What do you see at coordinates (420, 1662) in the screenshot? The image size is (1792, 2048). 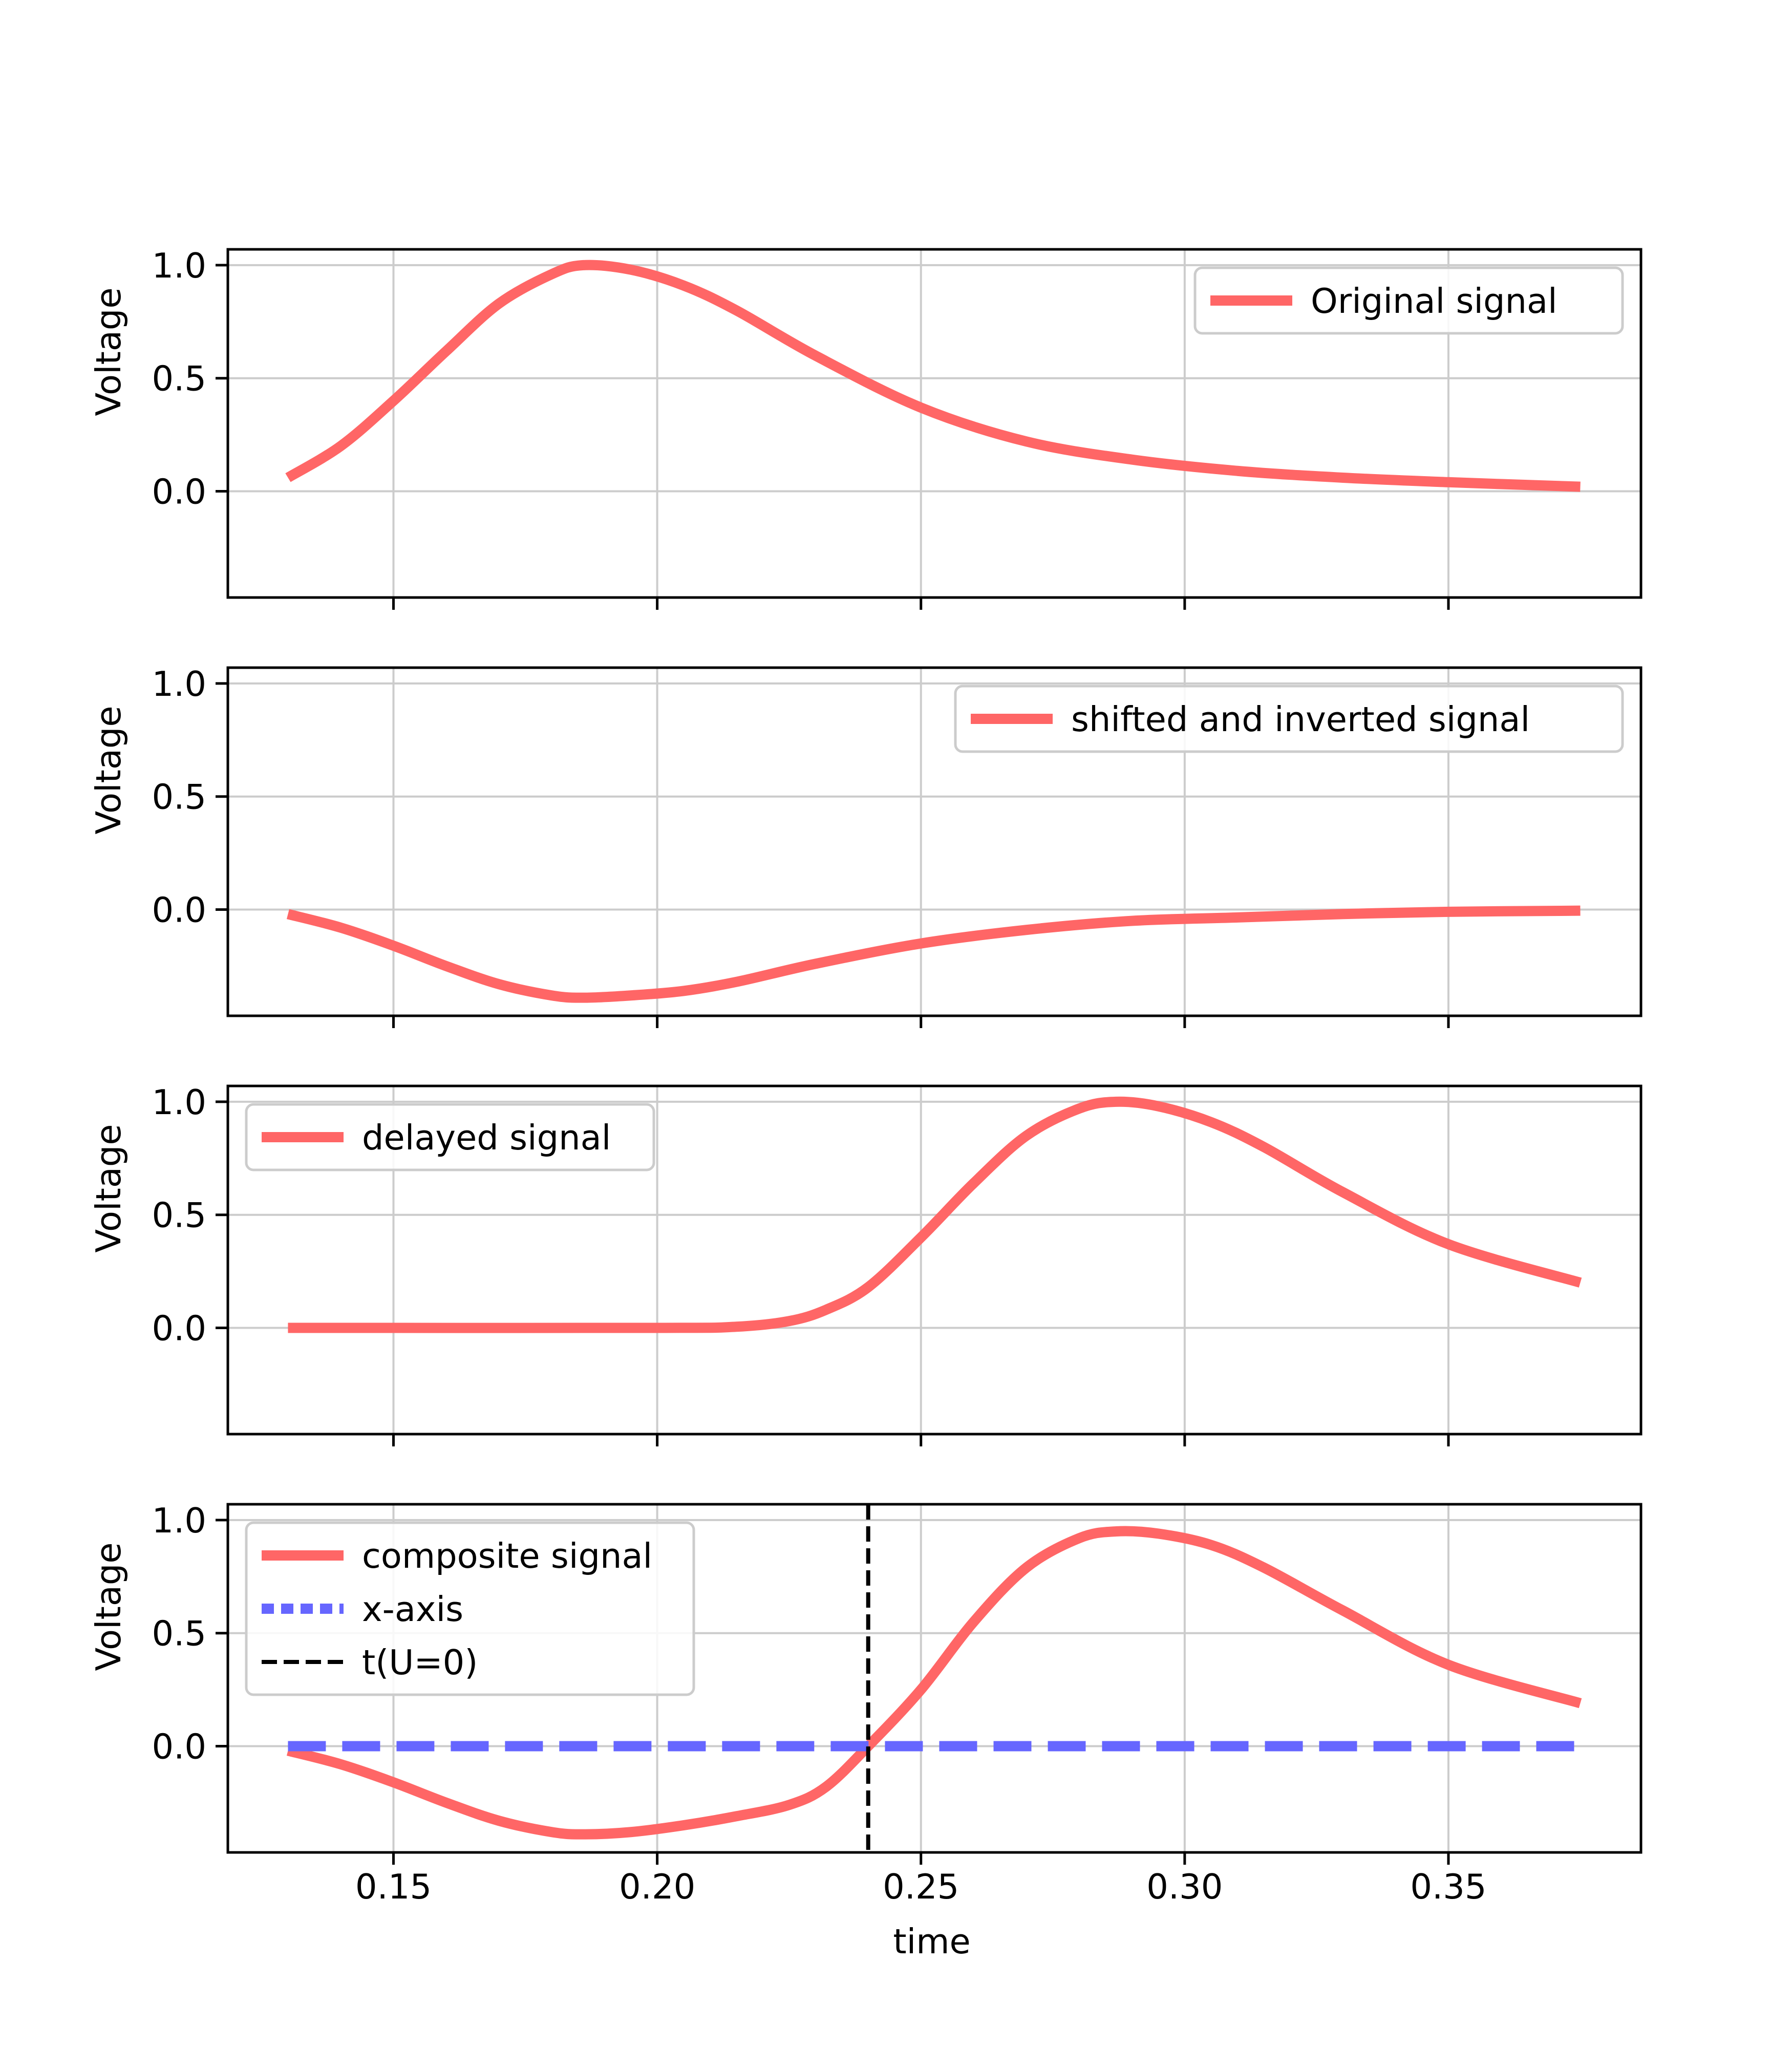 I see `legend-label: t(U=0)` at bounding box center [420, 1662].